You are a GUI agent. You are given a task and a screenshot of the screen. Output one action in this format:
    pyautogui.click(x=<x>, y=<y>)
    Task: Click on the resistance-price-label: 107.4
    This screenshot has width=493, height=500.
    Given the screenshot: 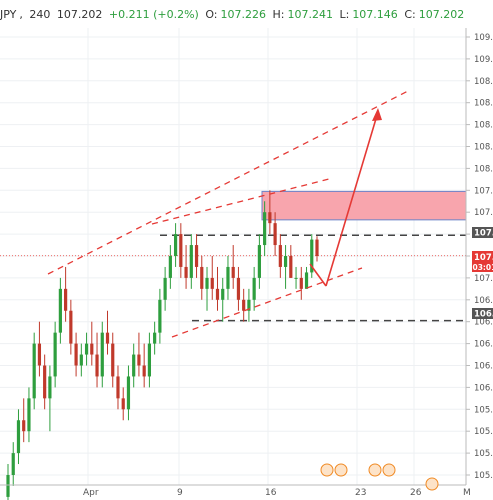 What is the action you would take?
    pyautogui.click(x=483, y=234)
    